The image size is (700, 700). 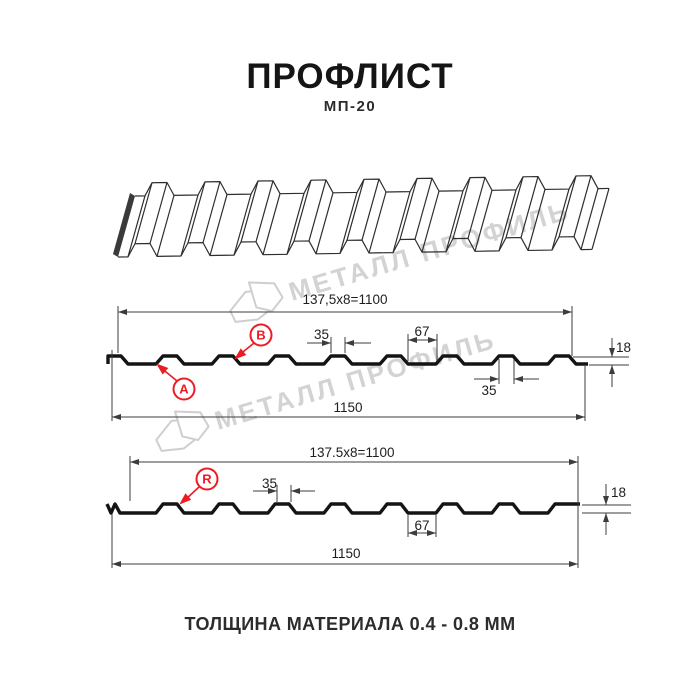 I want to click on callout-b-badge: B, so click(x=261, y=335).